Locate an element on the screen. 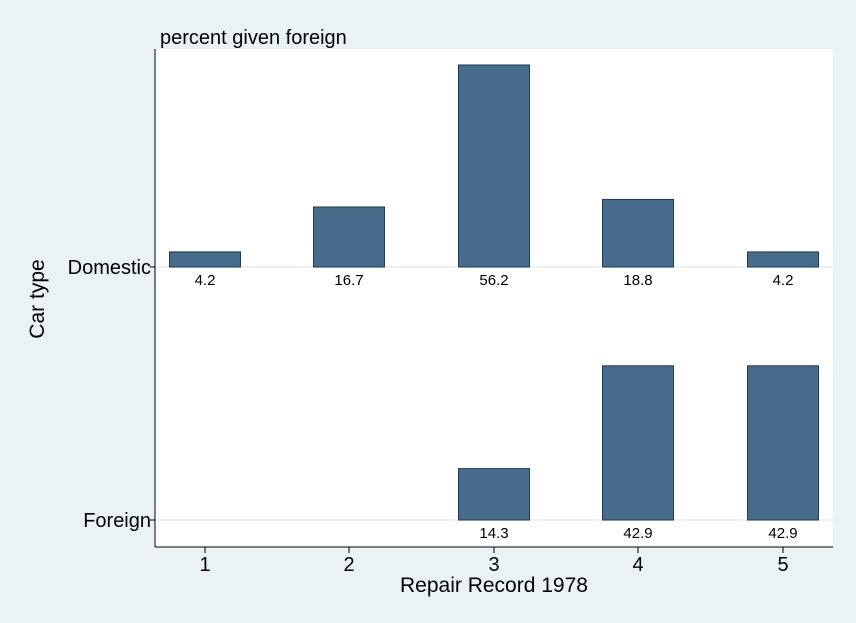 The image size is (856, 623). y-tick-label-domestic: Domestic is located at coordinates (109, 268).